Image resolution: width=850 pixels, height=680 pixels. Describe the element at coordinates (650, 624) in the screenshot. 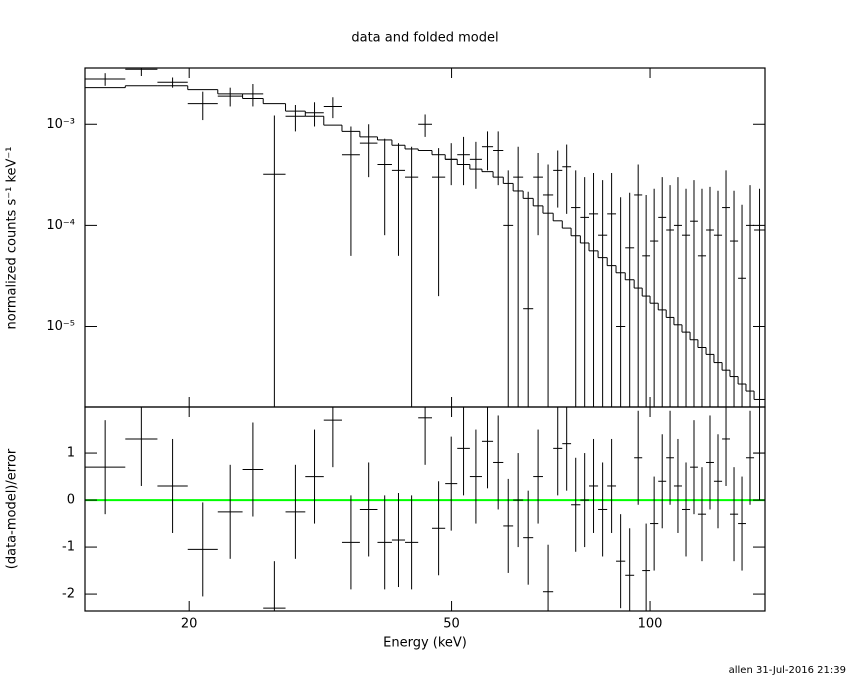

I see `x-tick-label: 100` at that location.